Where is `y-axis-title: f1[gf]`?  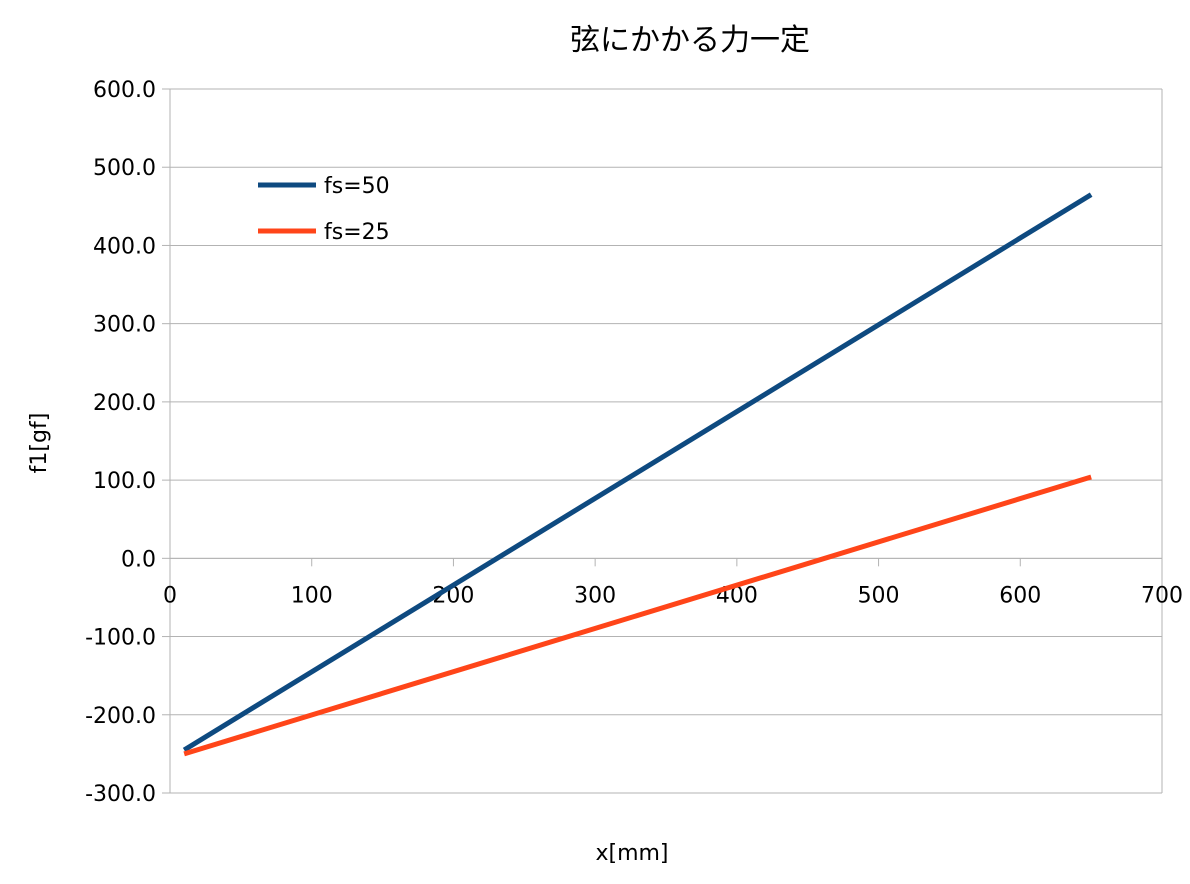 y-axis-title: f1[gf] is located at coordinates (39, 443).